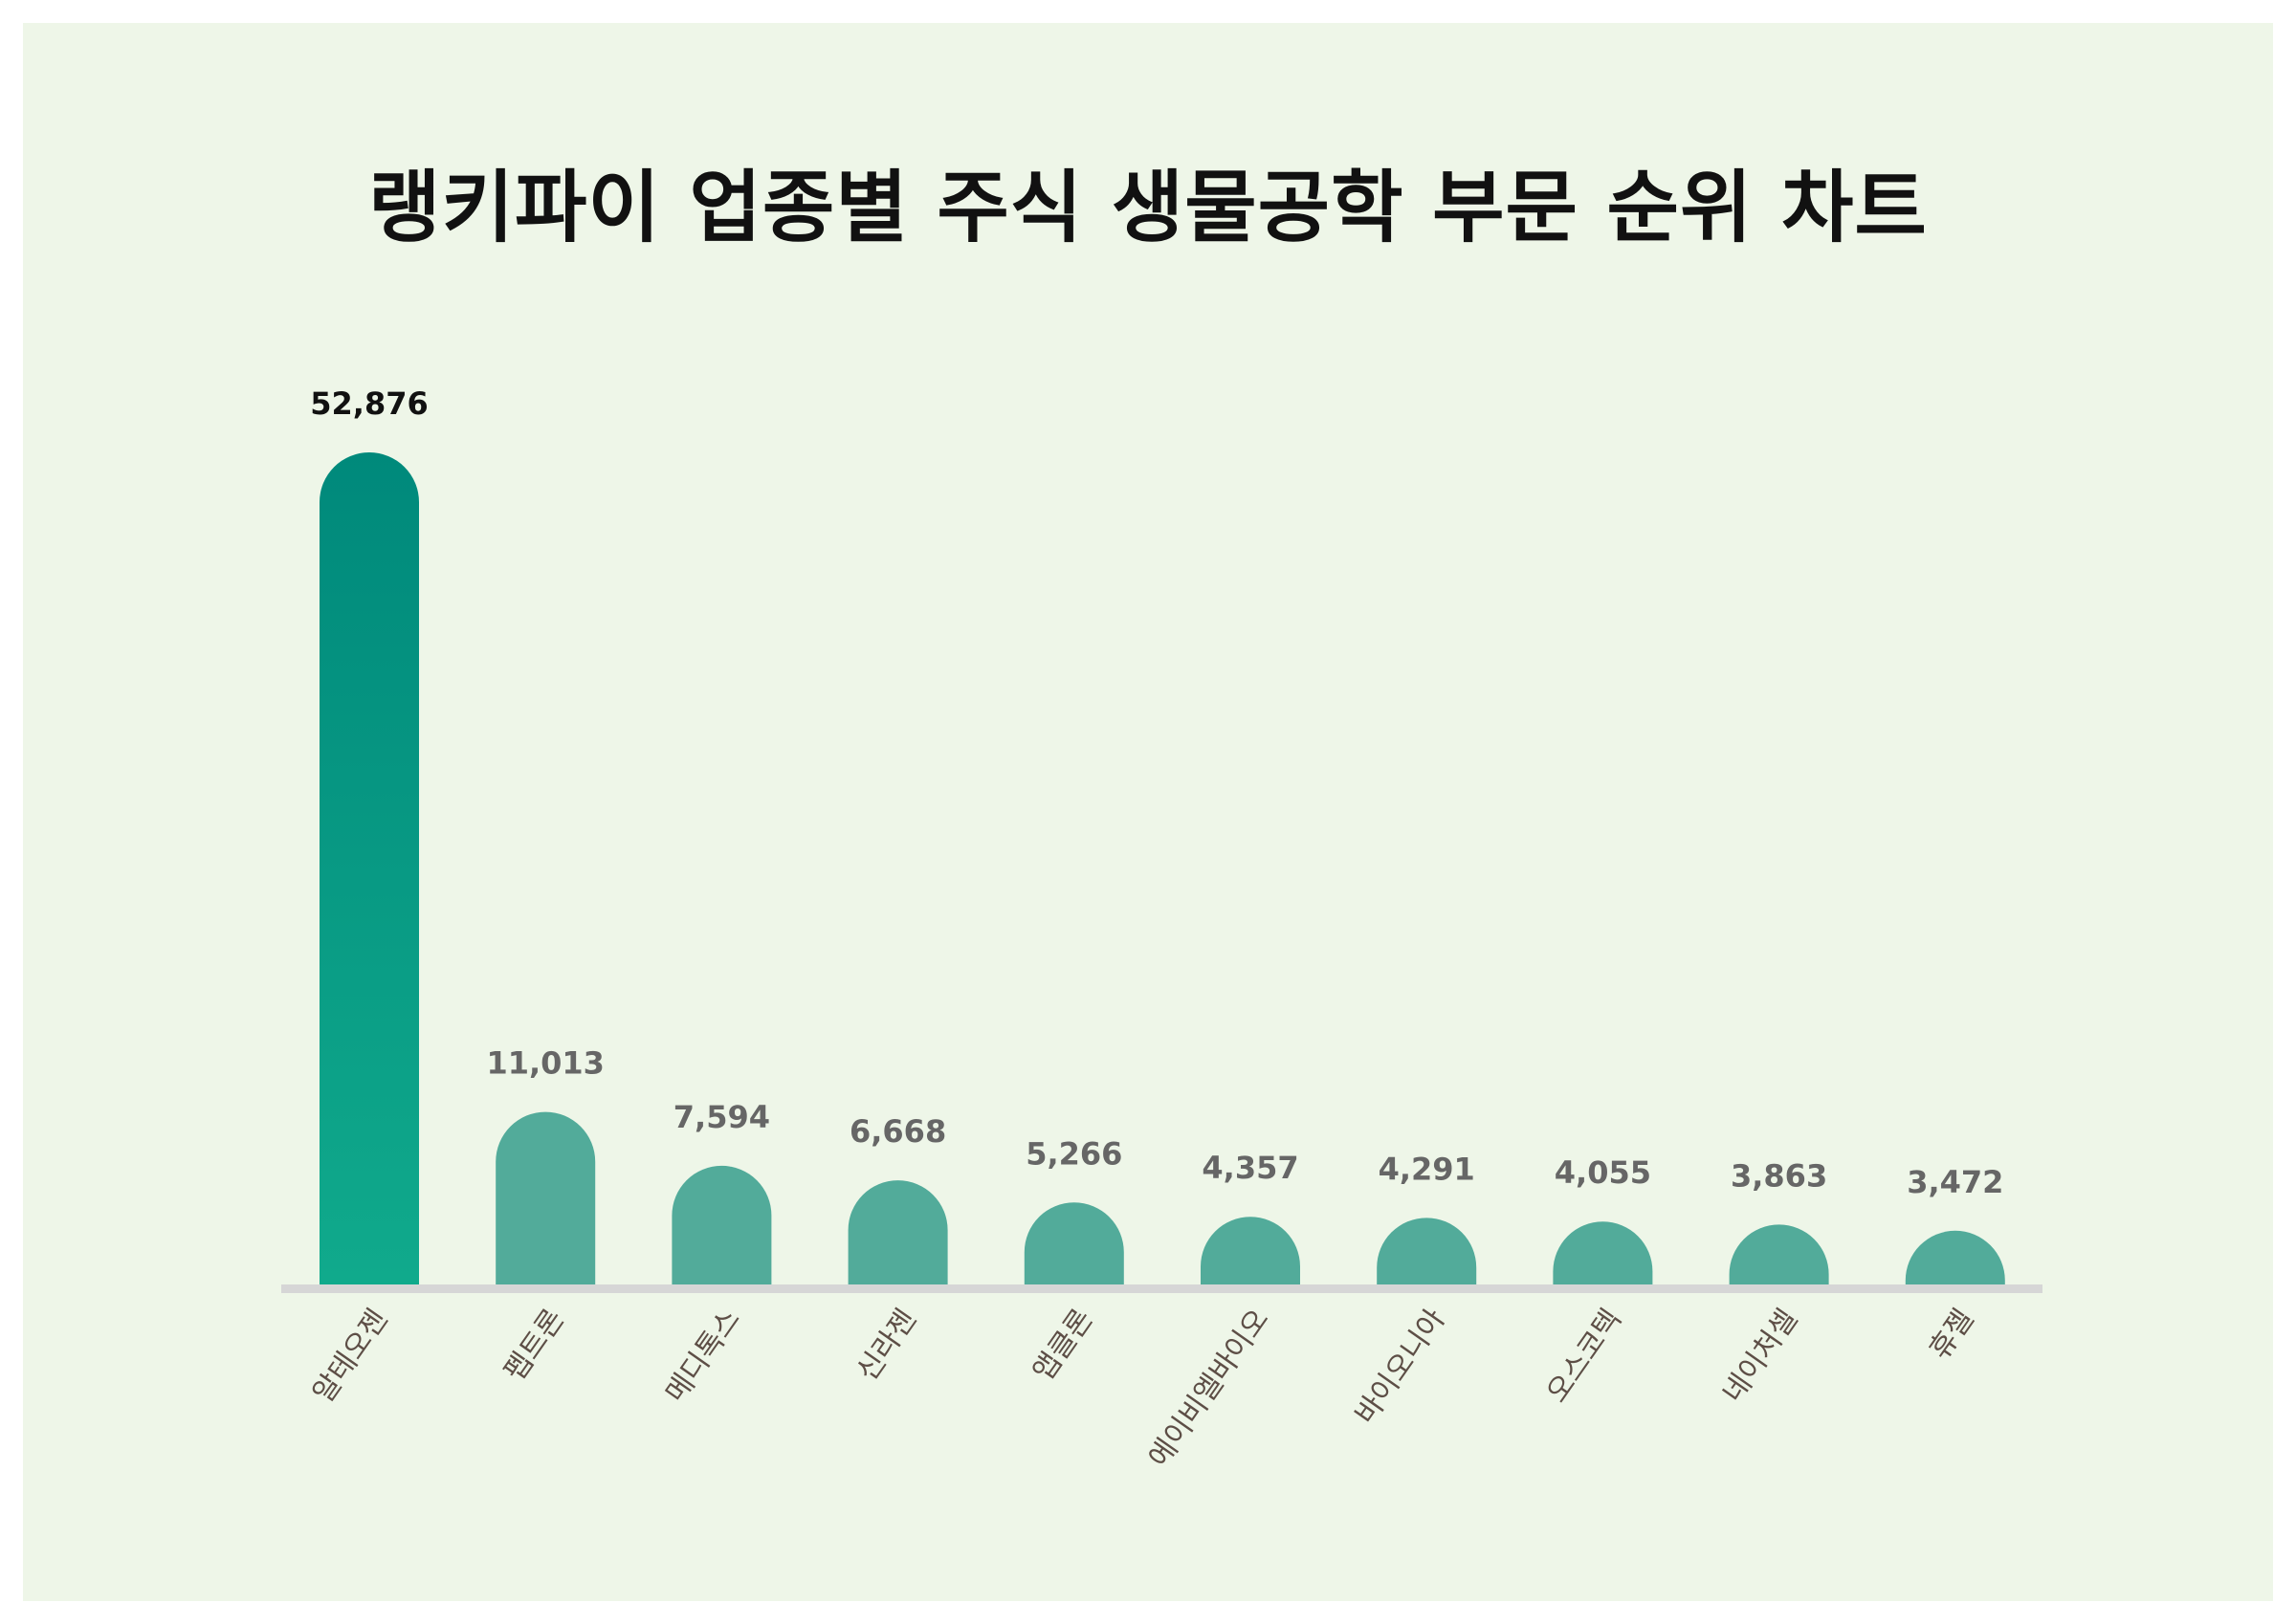 This screenshot has height=1624, width=2296. I want to click on category-label: 메디톡스, so click(703, 1357).